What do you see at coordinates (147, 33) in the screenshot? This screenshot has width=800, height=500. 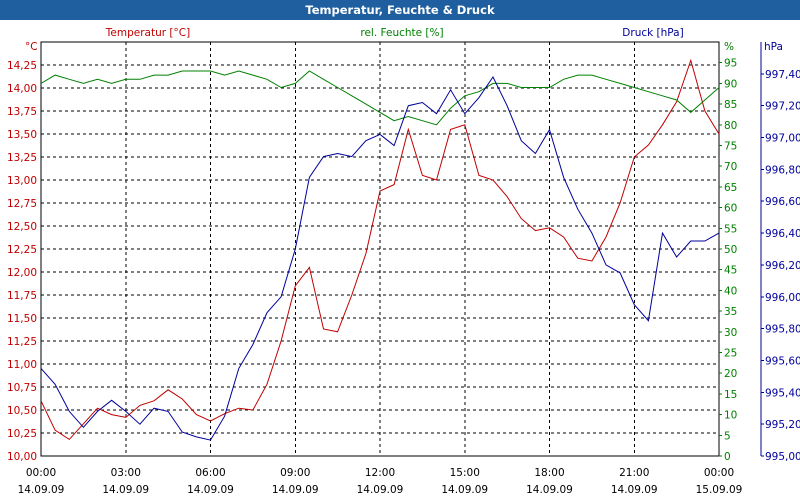 I see `temperature-axis-label: Temperatur [°C]` at bounding box center [147, 33].